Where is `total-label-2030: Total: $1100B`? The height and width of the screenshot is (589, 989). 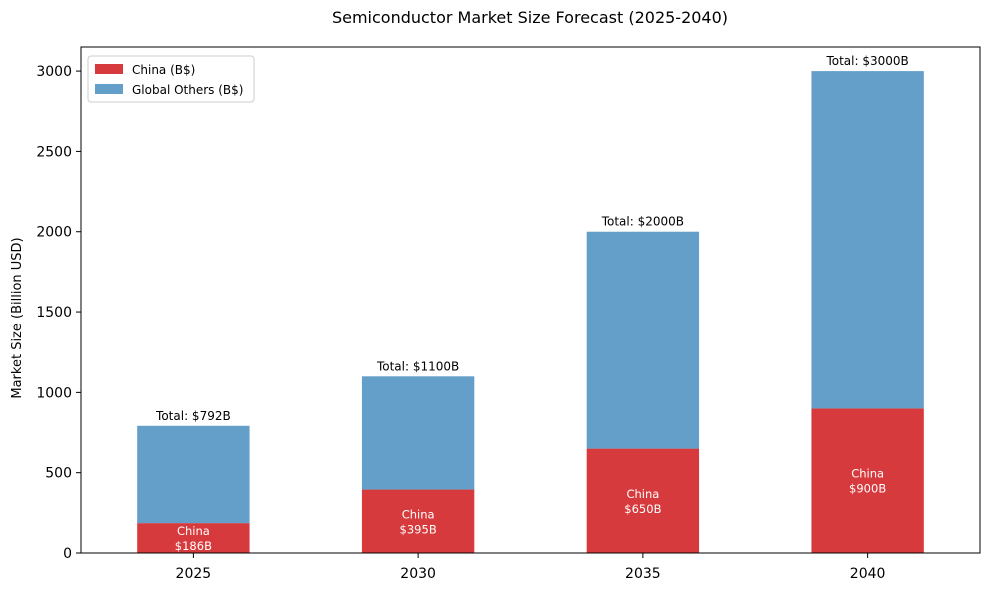
total-label-2030: Total: $1100B is located at coordinates (417, 366).